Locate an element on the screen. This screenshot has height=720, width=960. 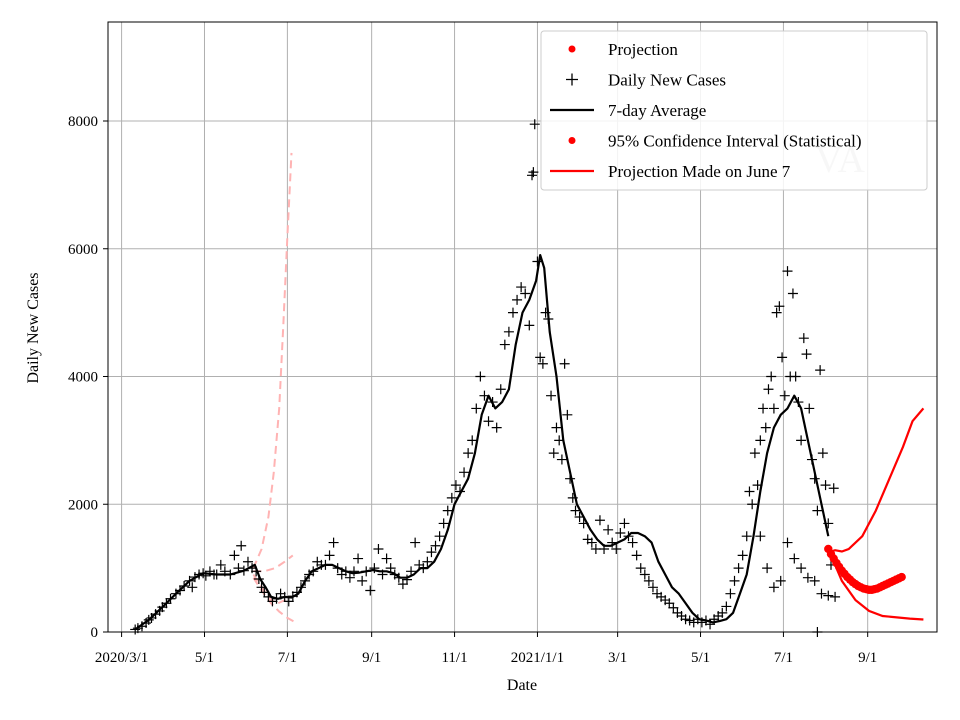
earlier-projection-series is located at coordinates (274, 388).